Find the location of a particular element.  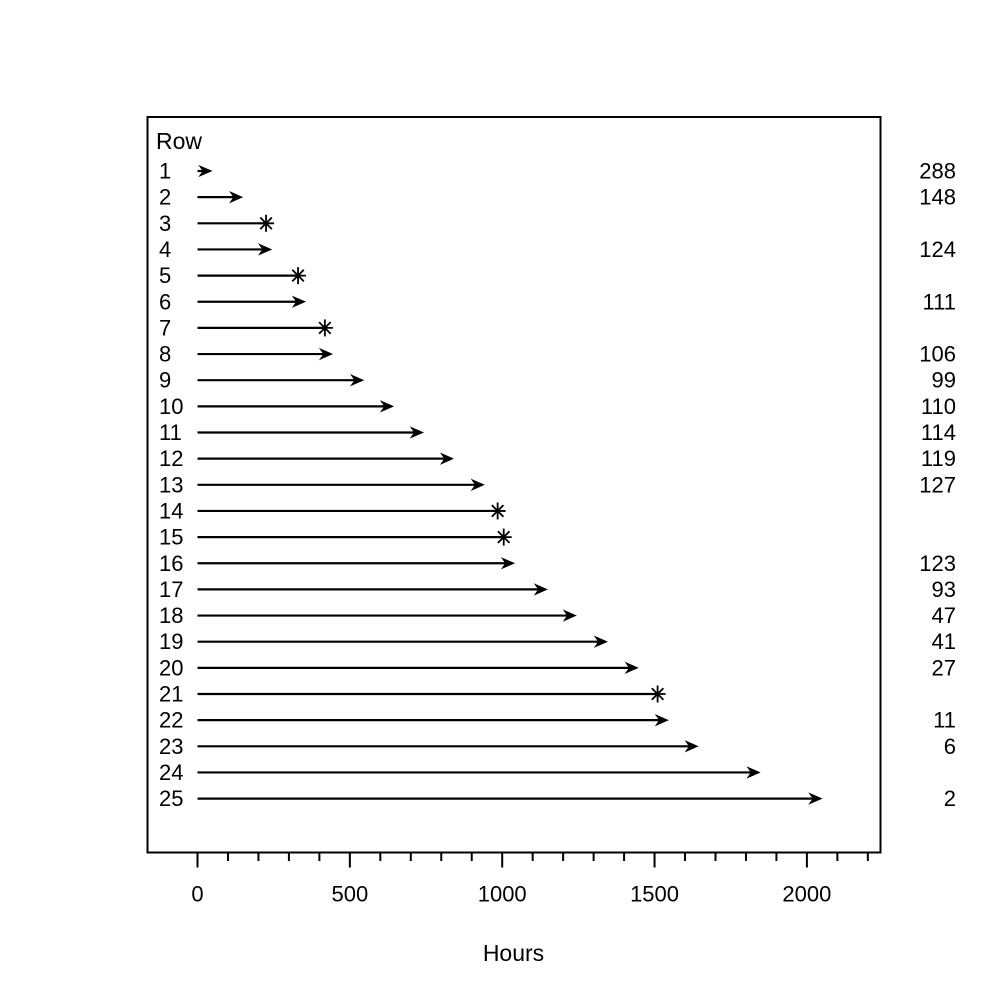

event-row: 12 119 is located at coordinates (557, 458).